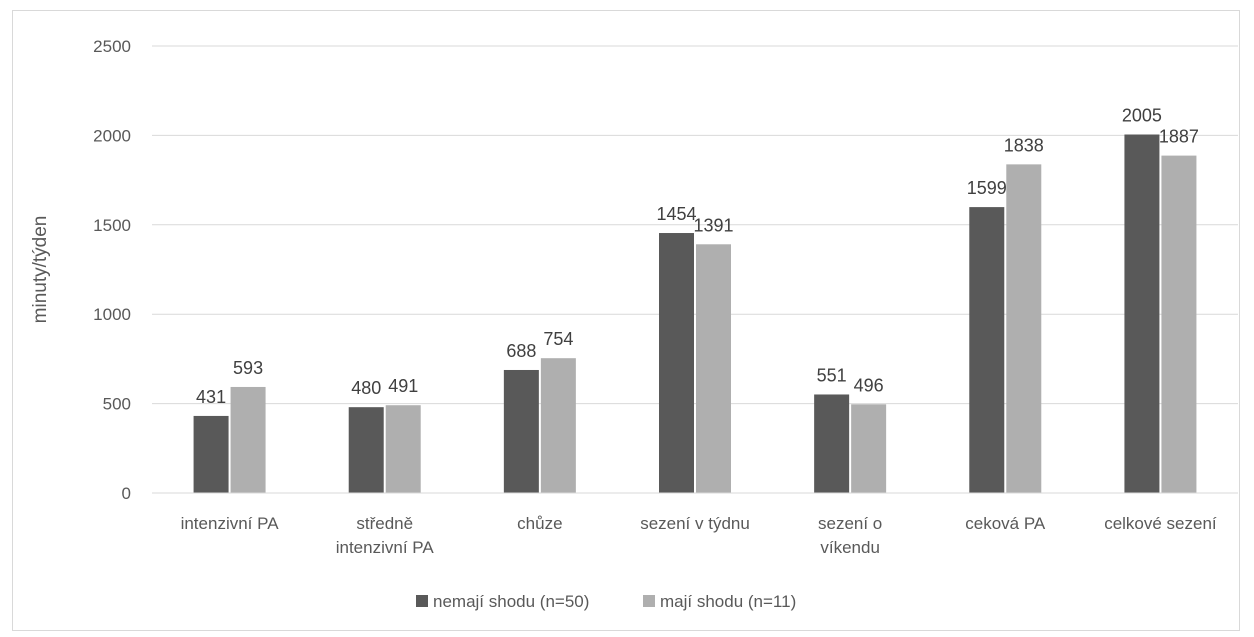 Image resolution: width=1254 pixels, height=637 pixels. Describe the element at coordinates (248, 368) in the screenshot. I see `data-label-s1-c0: 593` at that location.